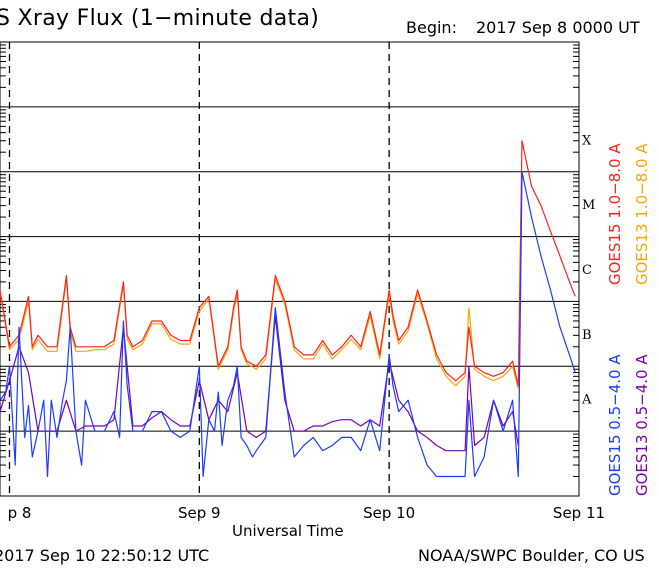 This screenshot has width=659, height=568. I want to click on chart-title: S Xray Flux (1−minute data), so click(160, 18).